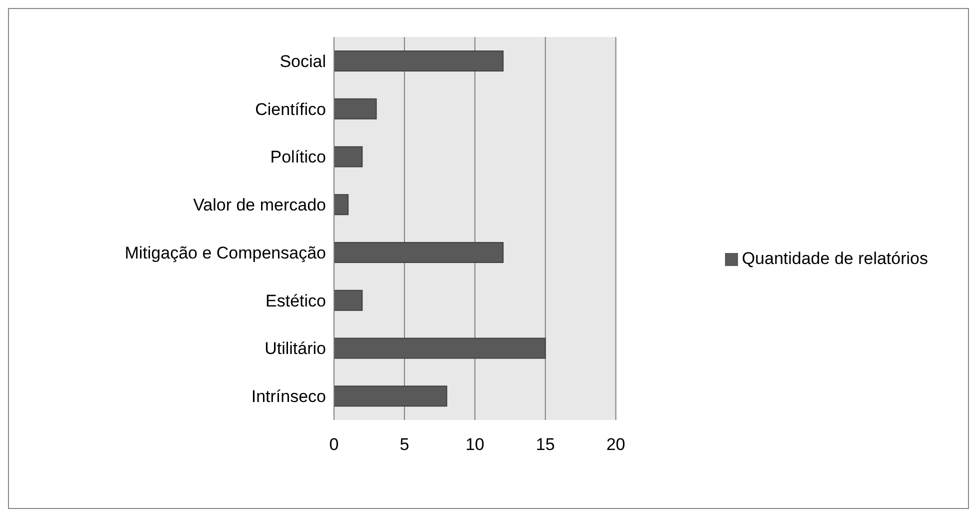  What do you see at coordinates (474, 444) in the screenshot?
I see `x-tick-label: 10` at bounding box center [474, 444].